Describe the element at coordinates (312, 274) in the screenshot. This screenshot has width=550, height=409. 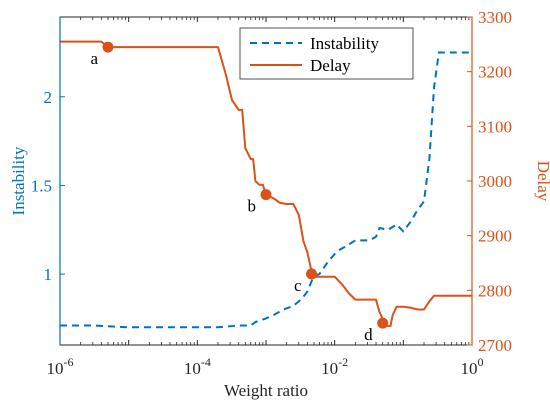
I see `annotation-point-c` at that location.